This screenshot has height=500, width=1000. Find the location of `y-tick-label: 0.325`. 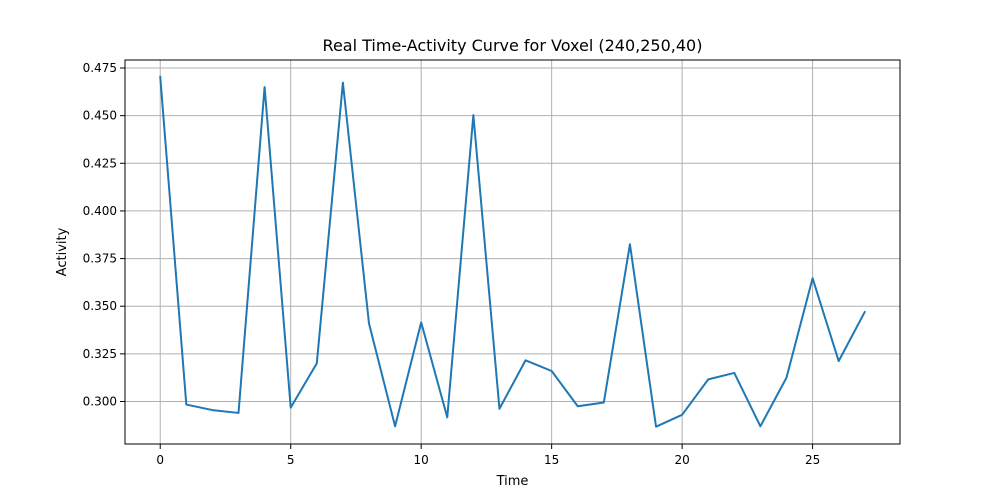

y-tick-label: 0.325 is located at coordinates (100, 354).